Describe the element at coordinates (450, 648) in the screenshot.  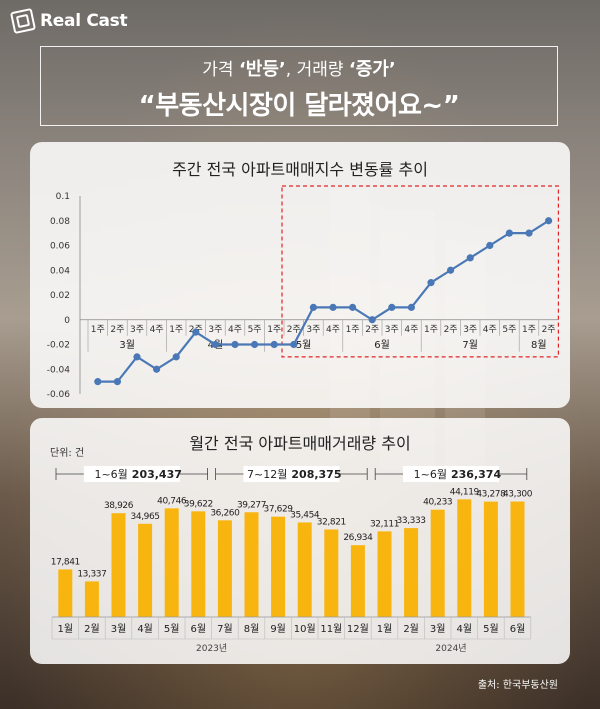
I see `year-group-label: 2024년` at that location.